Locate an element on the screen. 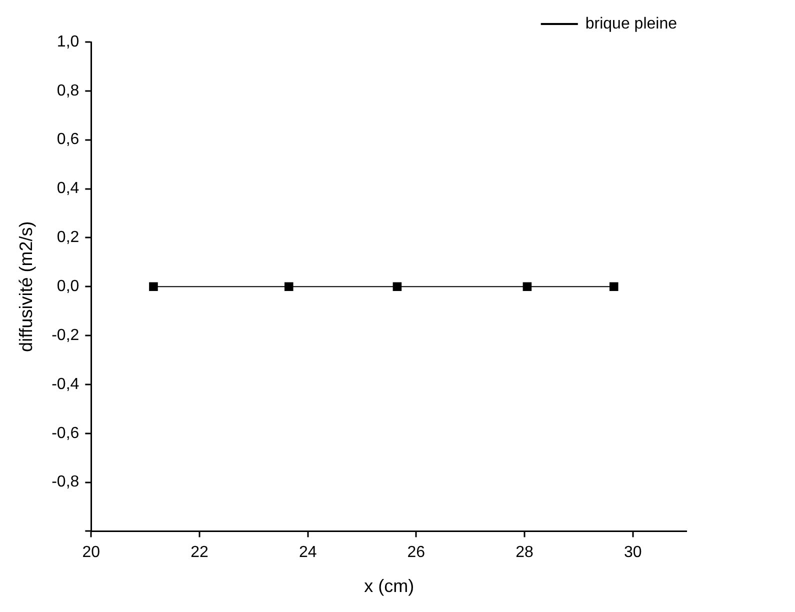 This screenshot has width=795, height=612. legend-label: brique pleine is located at coordinates (631, 23).